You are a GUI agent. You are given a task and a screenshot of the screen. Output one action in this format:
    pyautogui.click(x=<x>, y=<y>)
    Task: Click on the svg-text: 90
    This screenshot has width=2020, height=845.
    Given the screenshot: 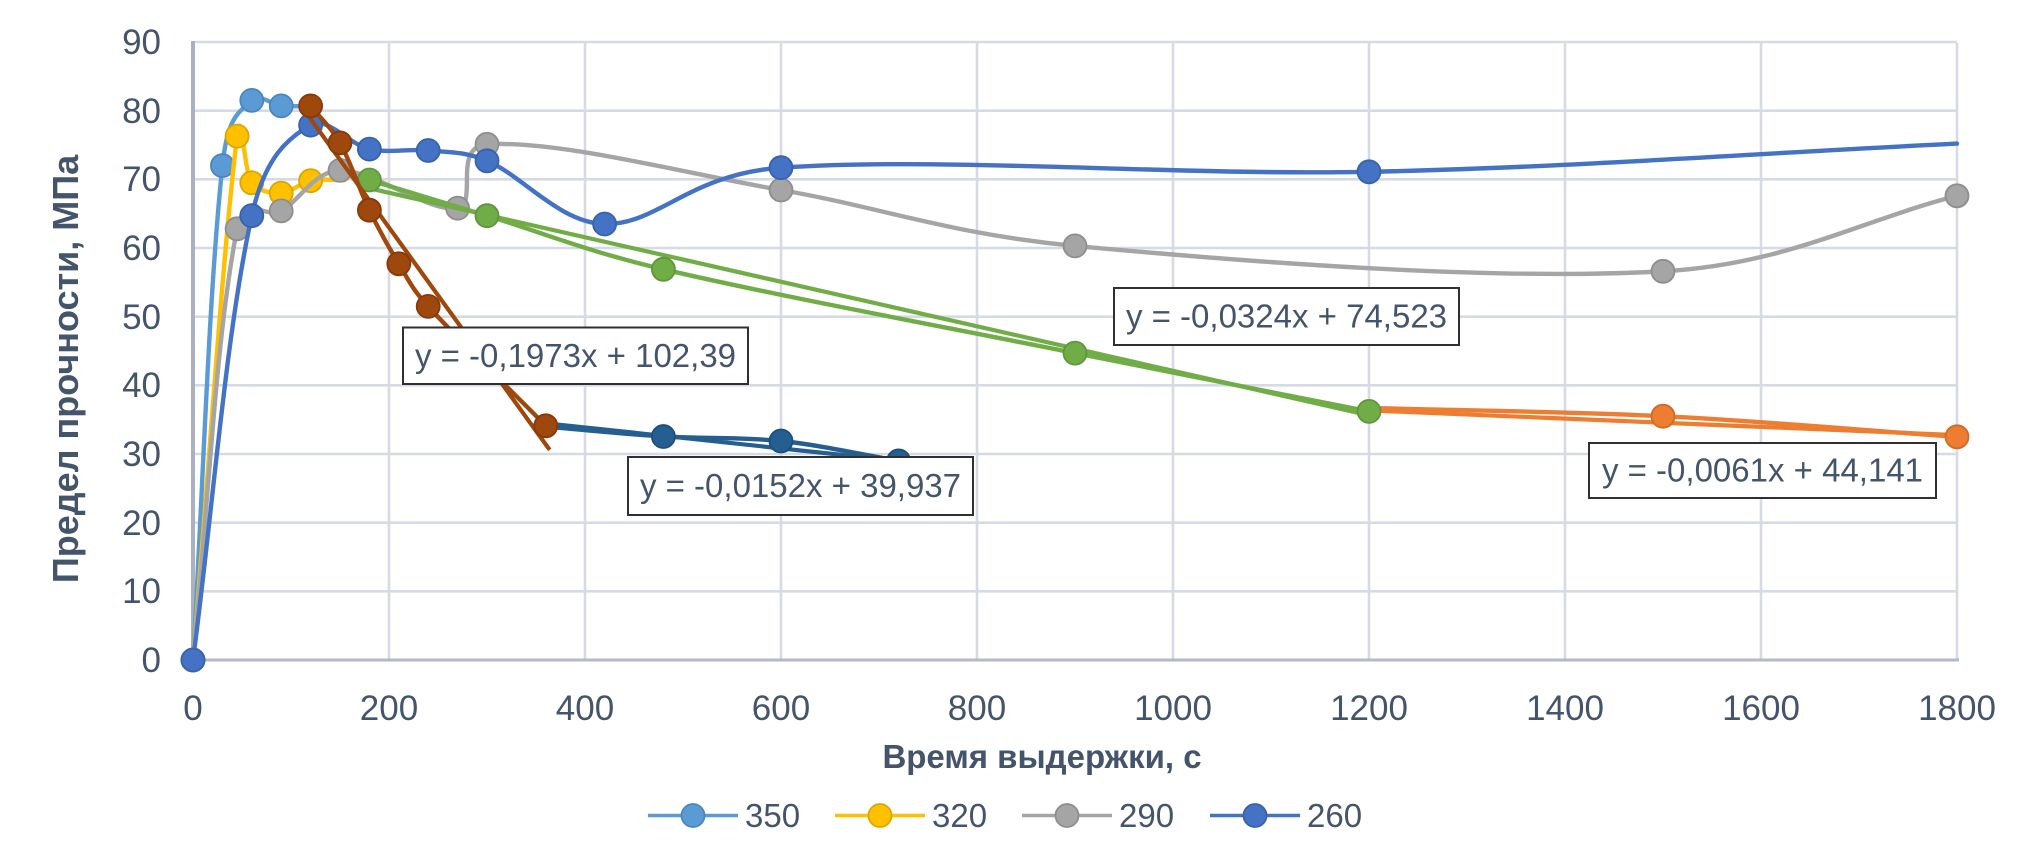 What is the action you would take?
    pyautogui.click(x=141, y=42)
    